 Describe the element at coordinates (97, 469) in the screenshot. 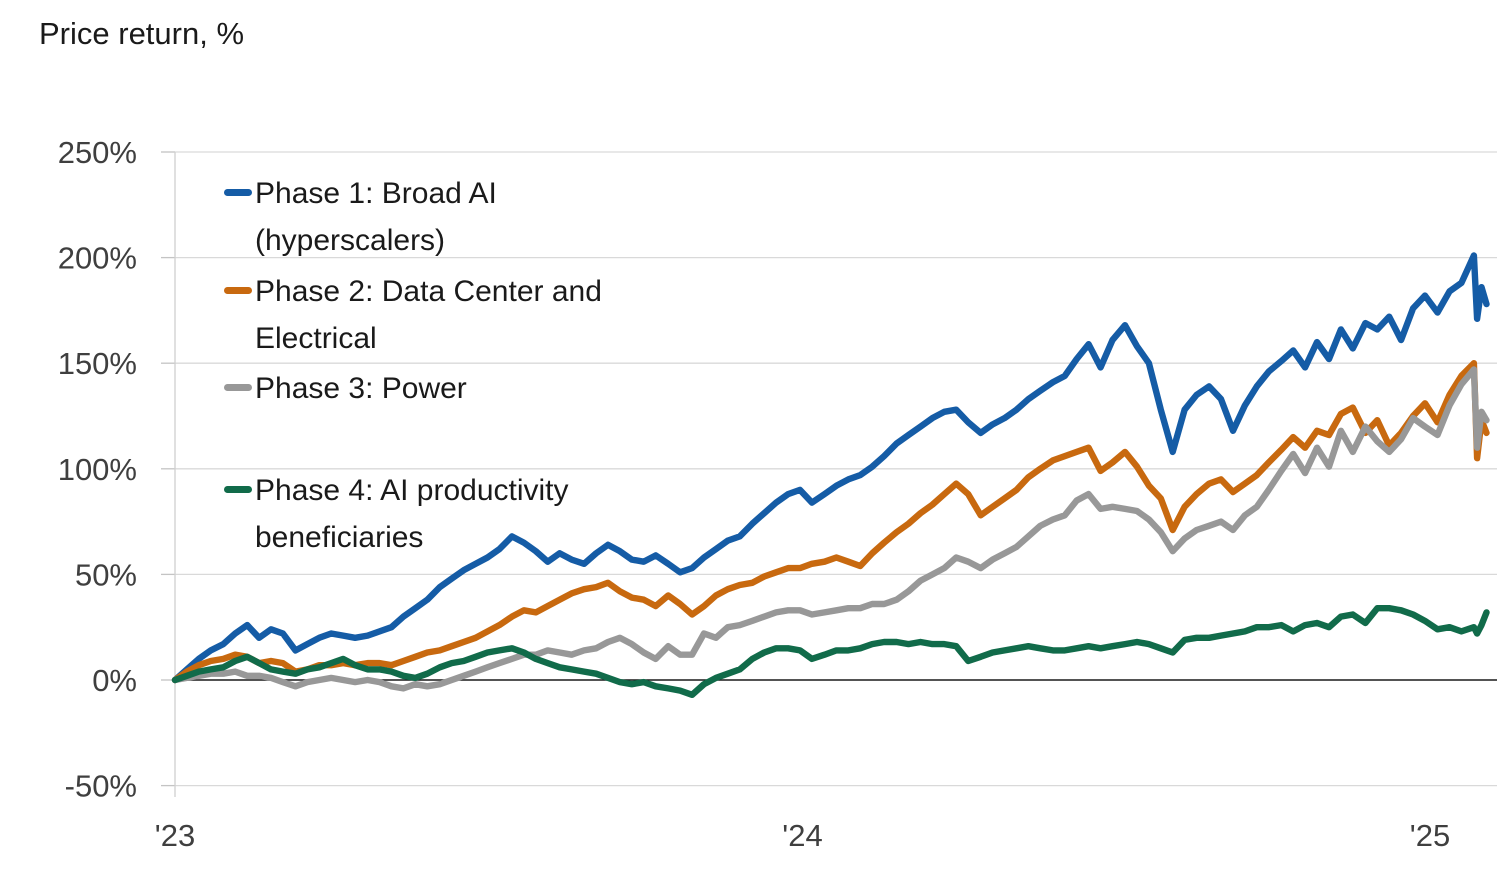

I see `y-axis-label: 100%` at that location.